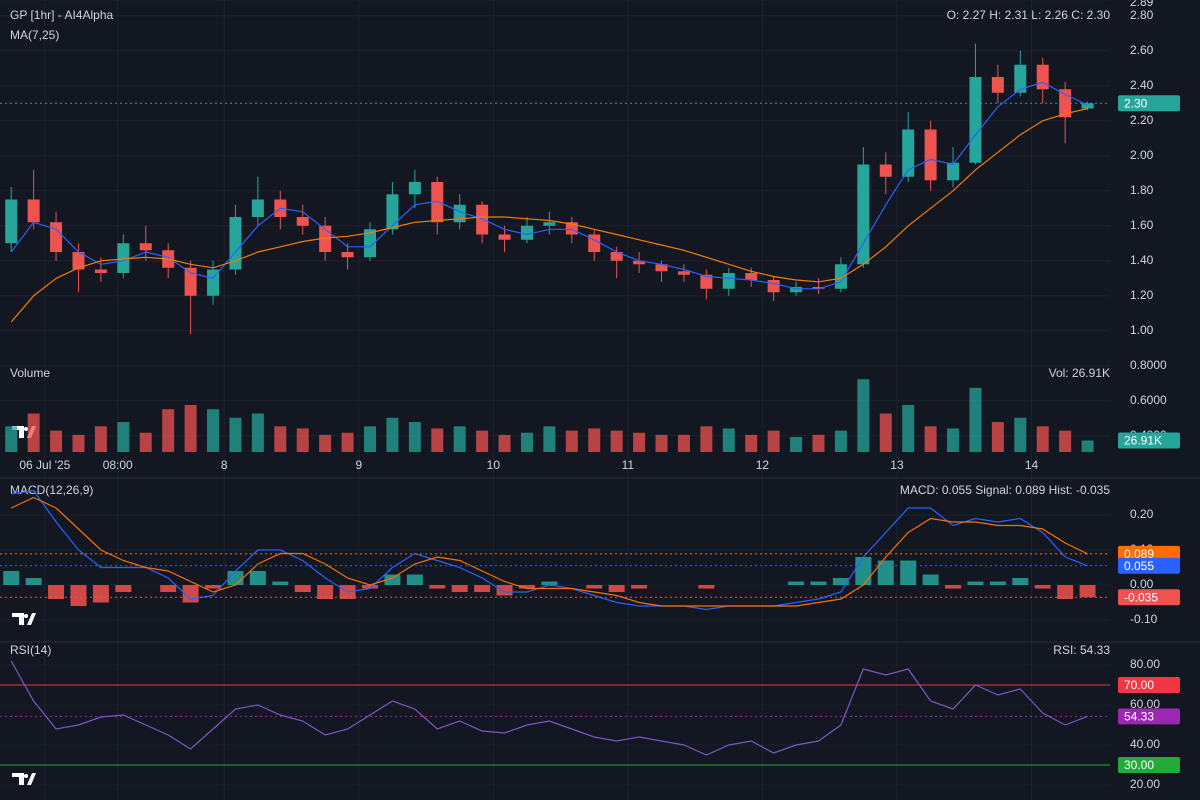 The height and width of the screenshot is (800, 1200). What do you see at coordinates (1139, 717) in the screenshot?
I see `rsi-badge: 54.33` at bounding box center [1139, 717].